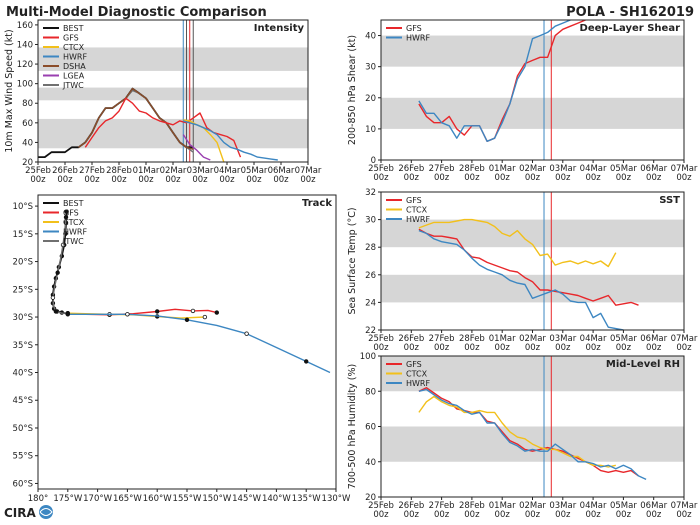 This screenshot has width=700, height=525. I want to click on shear-ylabel: 200-850 hPa Shear (kt), so click(352, 90).